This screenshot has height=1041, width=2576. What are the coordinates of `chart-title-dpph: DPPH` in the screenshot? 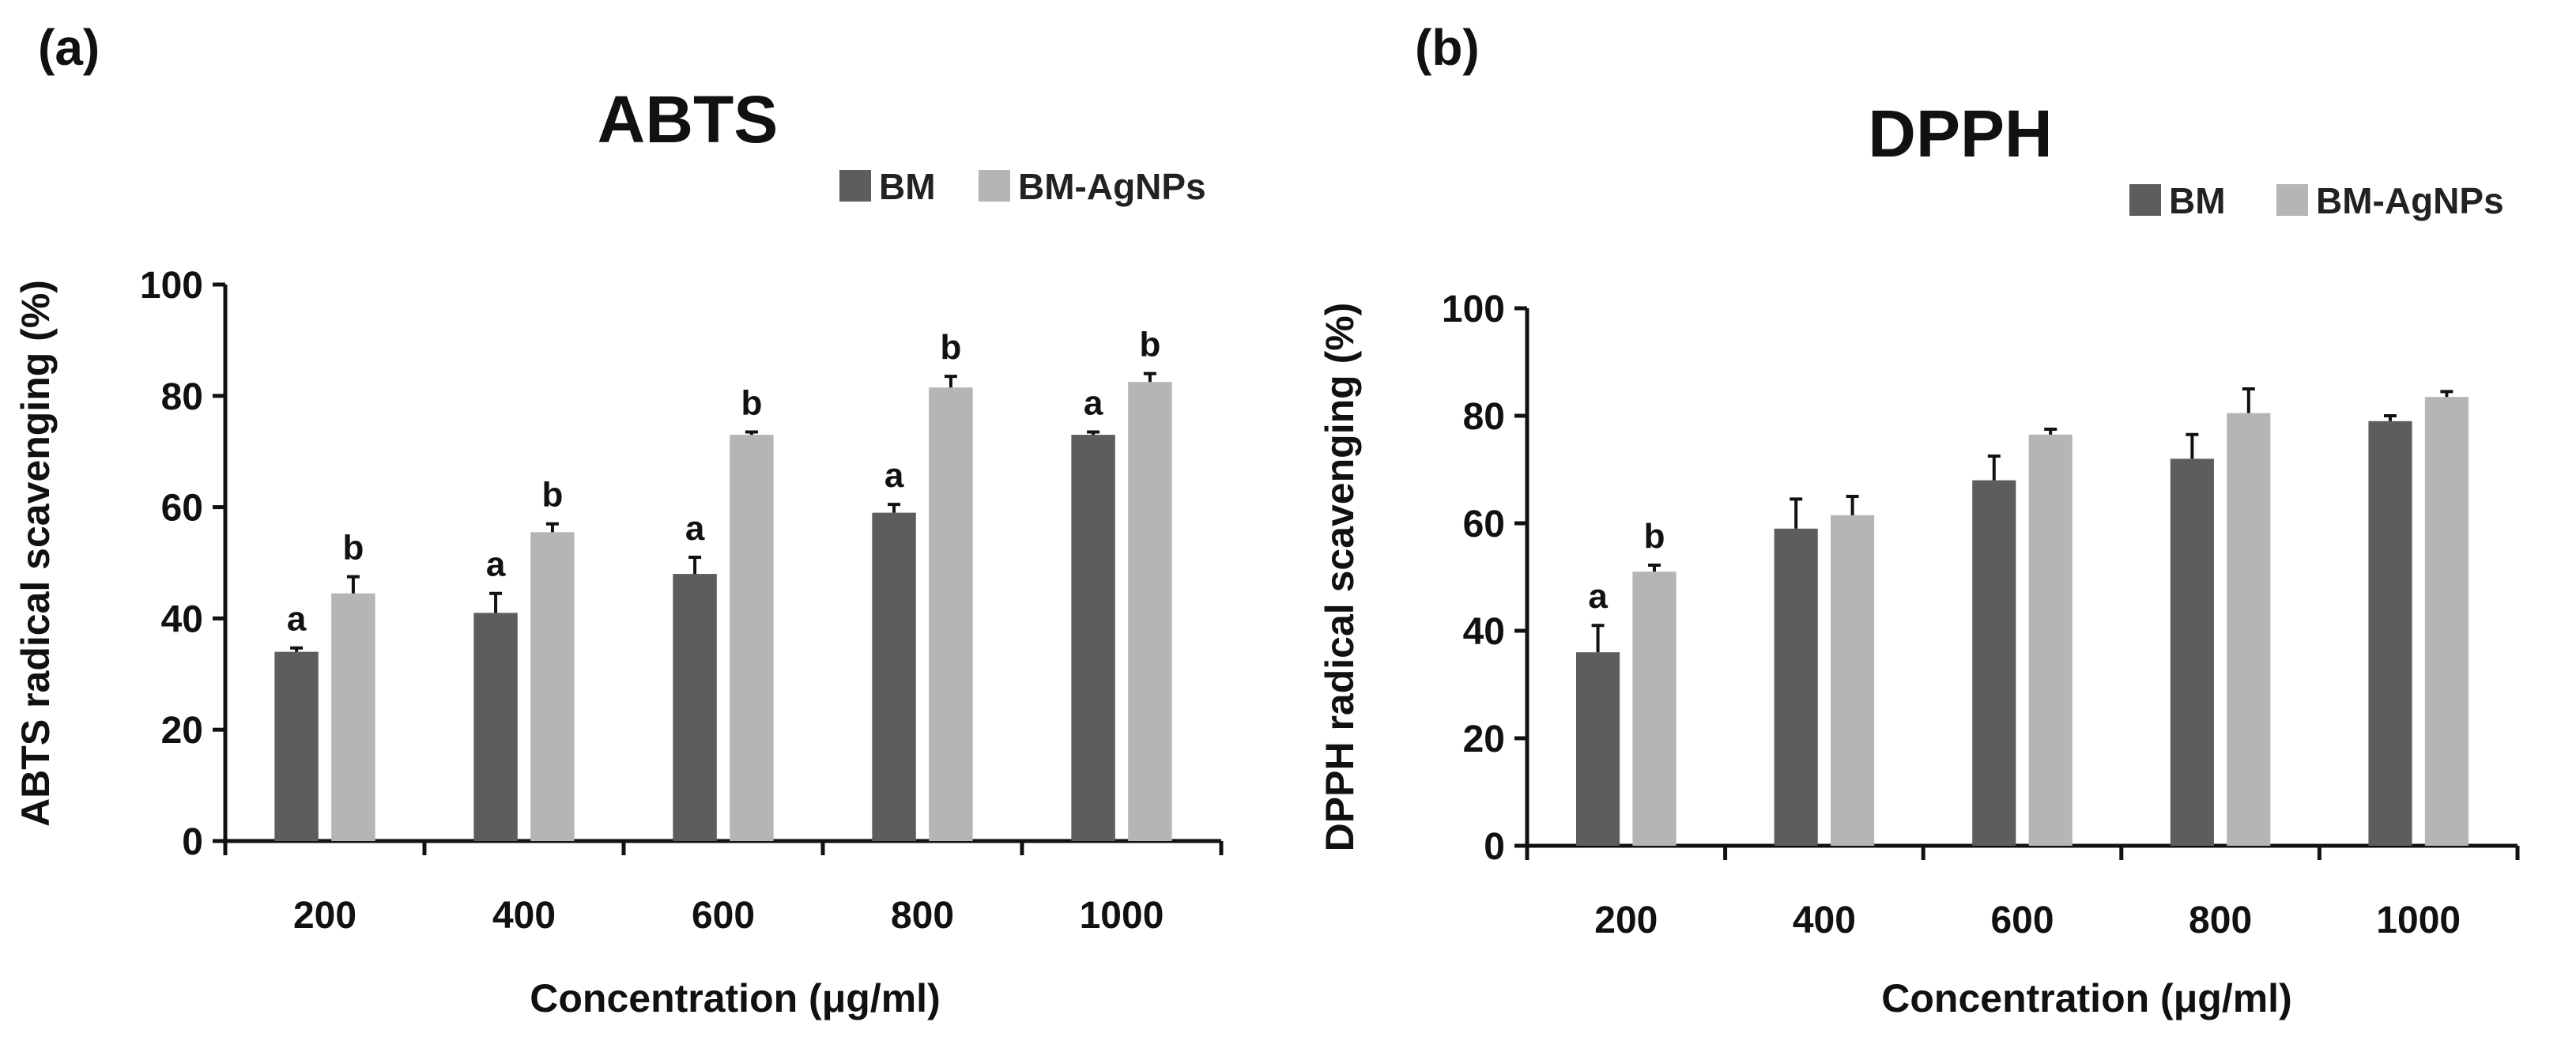 It's located at (1960, 133).